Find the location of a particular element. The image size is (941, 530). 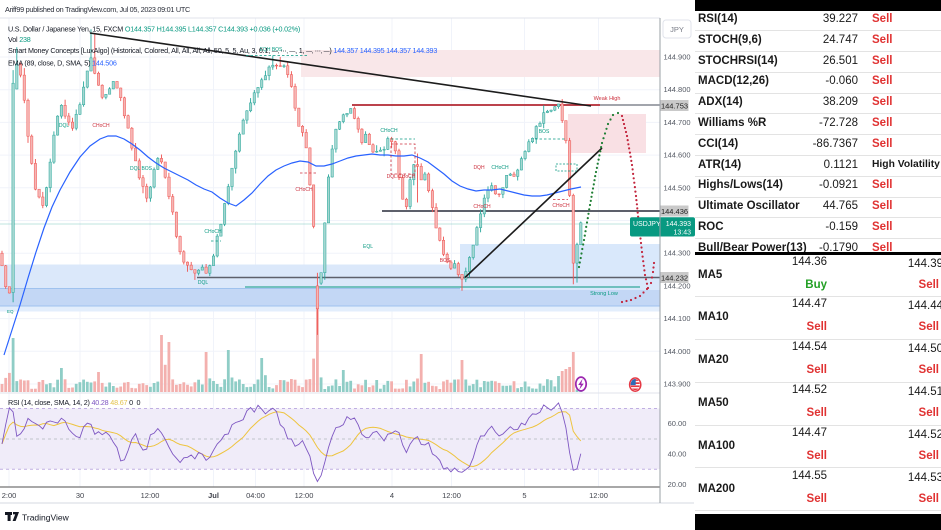

svg-text: DQL BOS is located at coordinates (141, 169).